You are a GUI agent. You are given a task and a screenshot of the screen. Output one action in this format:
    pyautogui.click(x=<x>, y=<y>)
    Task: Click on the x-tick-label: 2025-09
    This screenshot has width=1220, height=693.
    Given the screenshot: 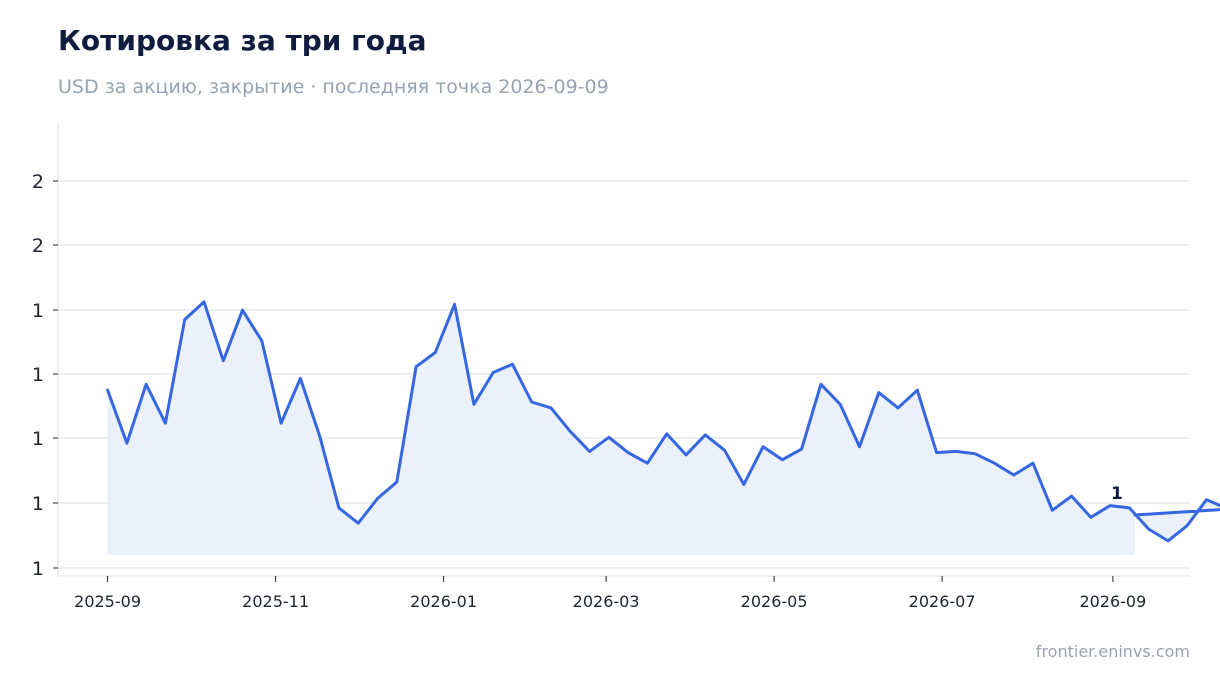 What is the action you would take?
    pyautogui.click(x=107, y=601)
    